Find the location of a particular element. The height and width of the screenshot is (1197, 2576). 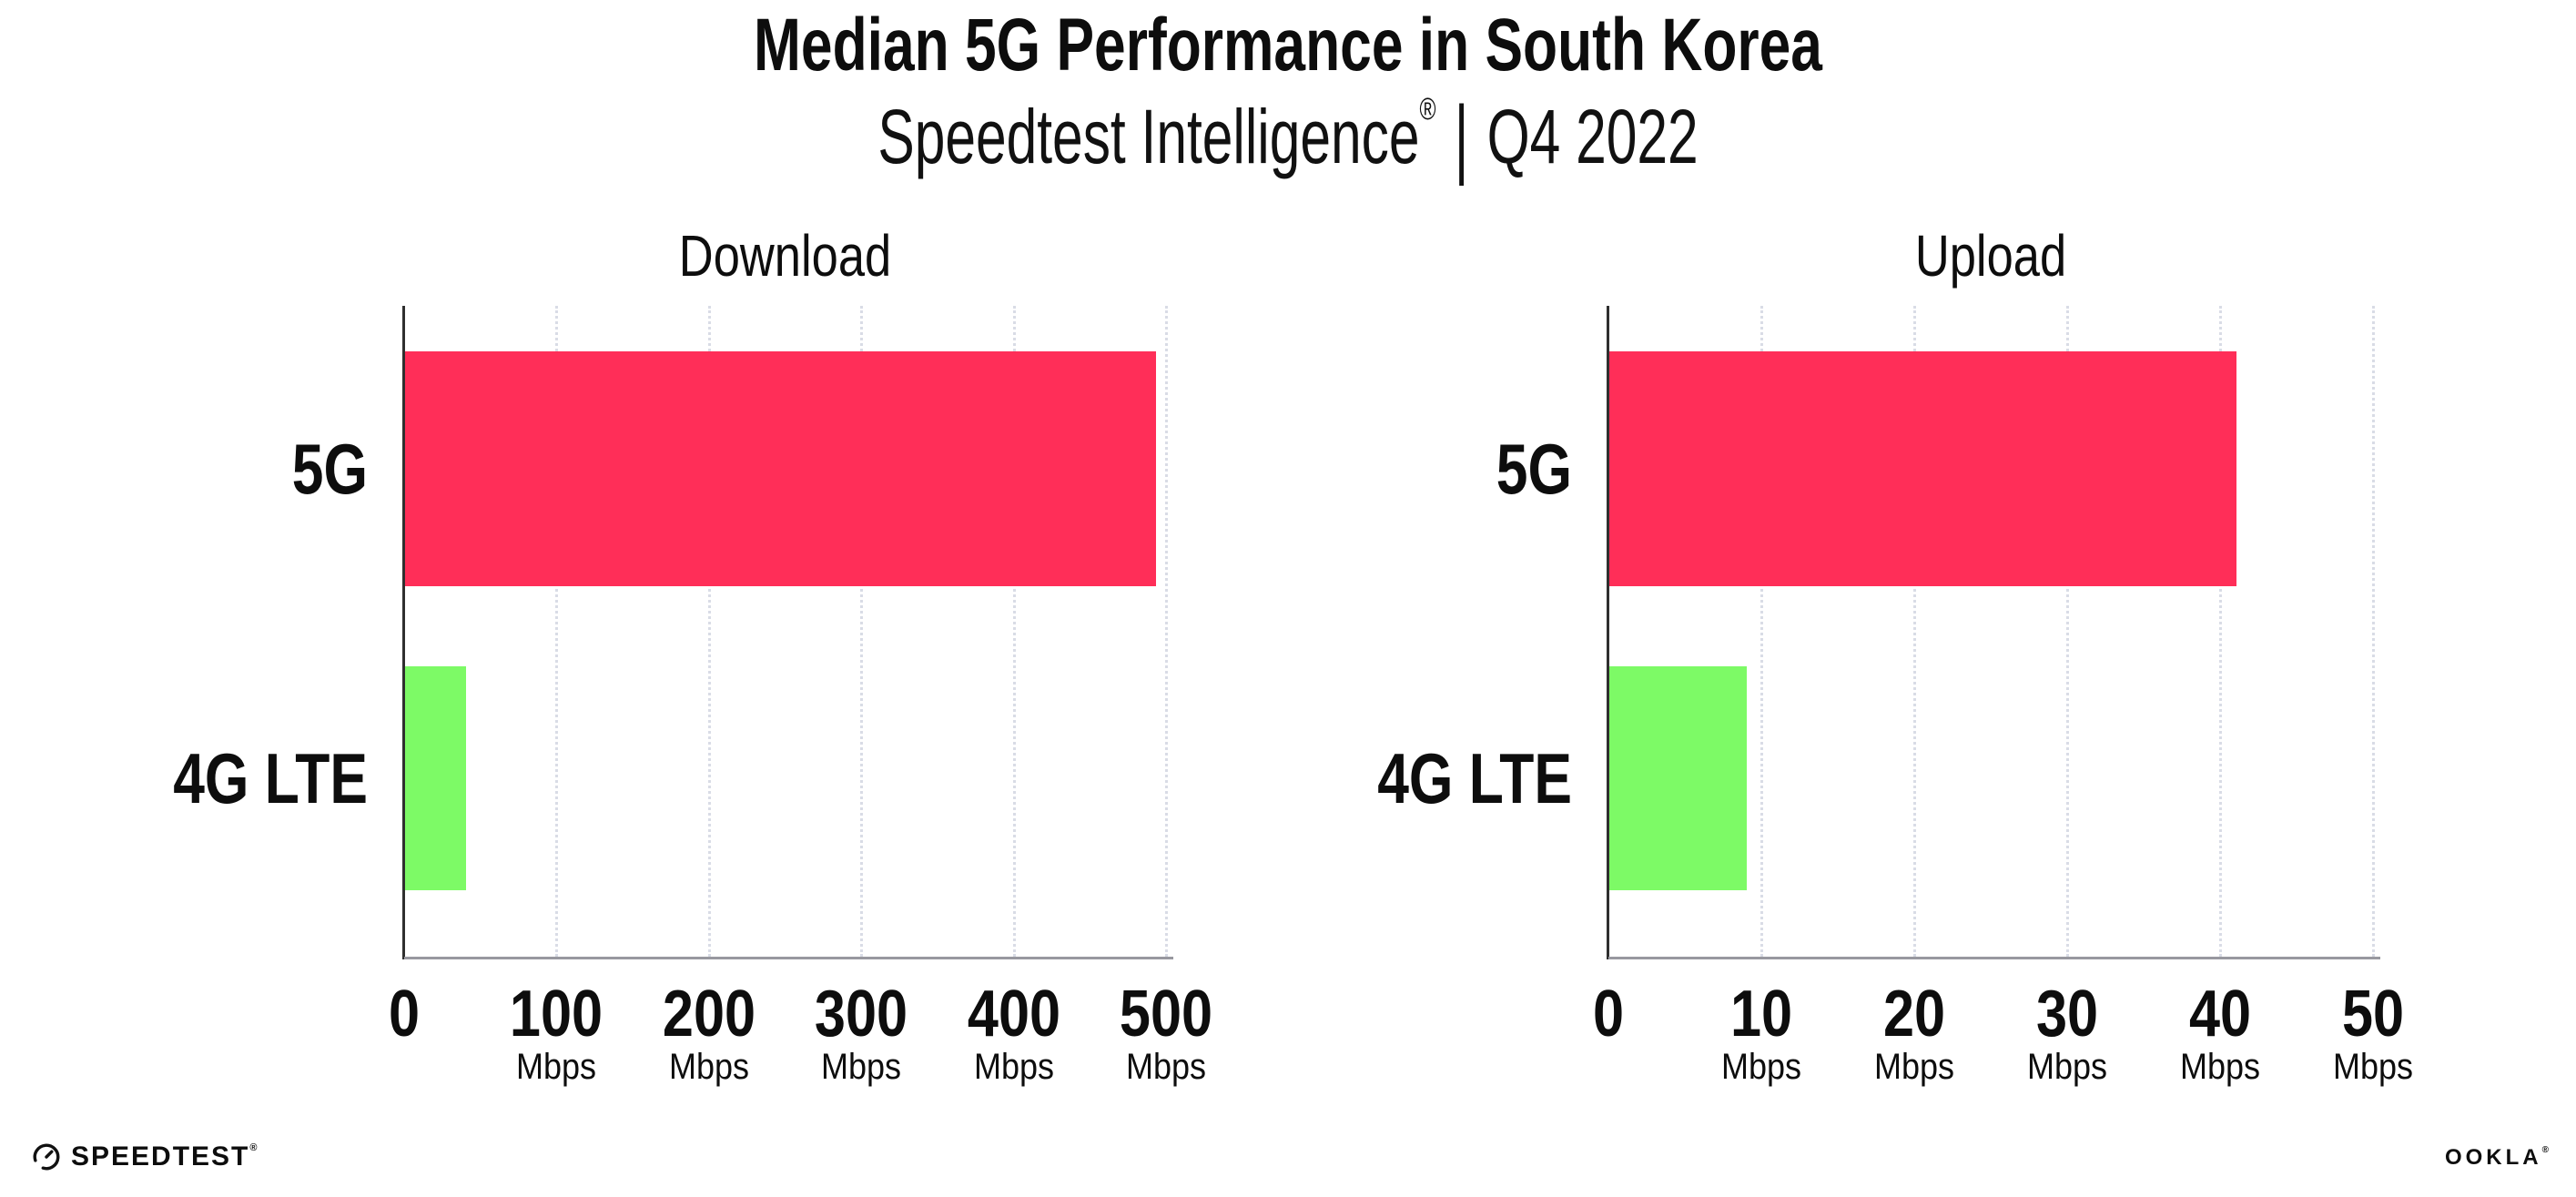

speedtest-logo: SPEEDTEST® is located at coordinates (145, 1156).